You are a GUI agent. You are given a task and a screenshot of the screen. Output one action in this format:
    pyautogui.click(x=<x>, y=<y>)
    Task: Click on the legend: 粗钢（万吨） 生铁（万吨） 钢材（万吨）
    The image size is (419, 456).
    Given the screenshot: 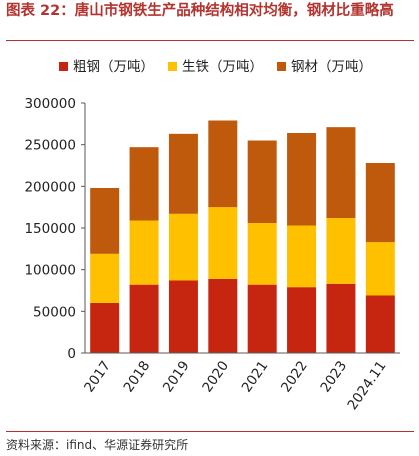 What is the action you would take?
    pyautogui.click(x=215, y=67)
    